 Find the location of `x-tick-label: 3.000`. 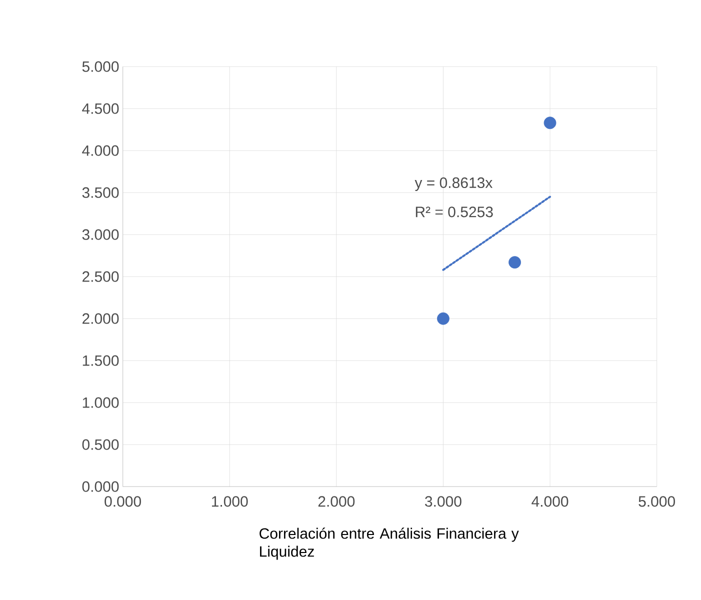

x-tick-label: 3.000 is located at coordinates (443, 501).